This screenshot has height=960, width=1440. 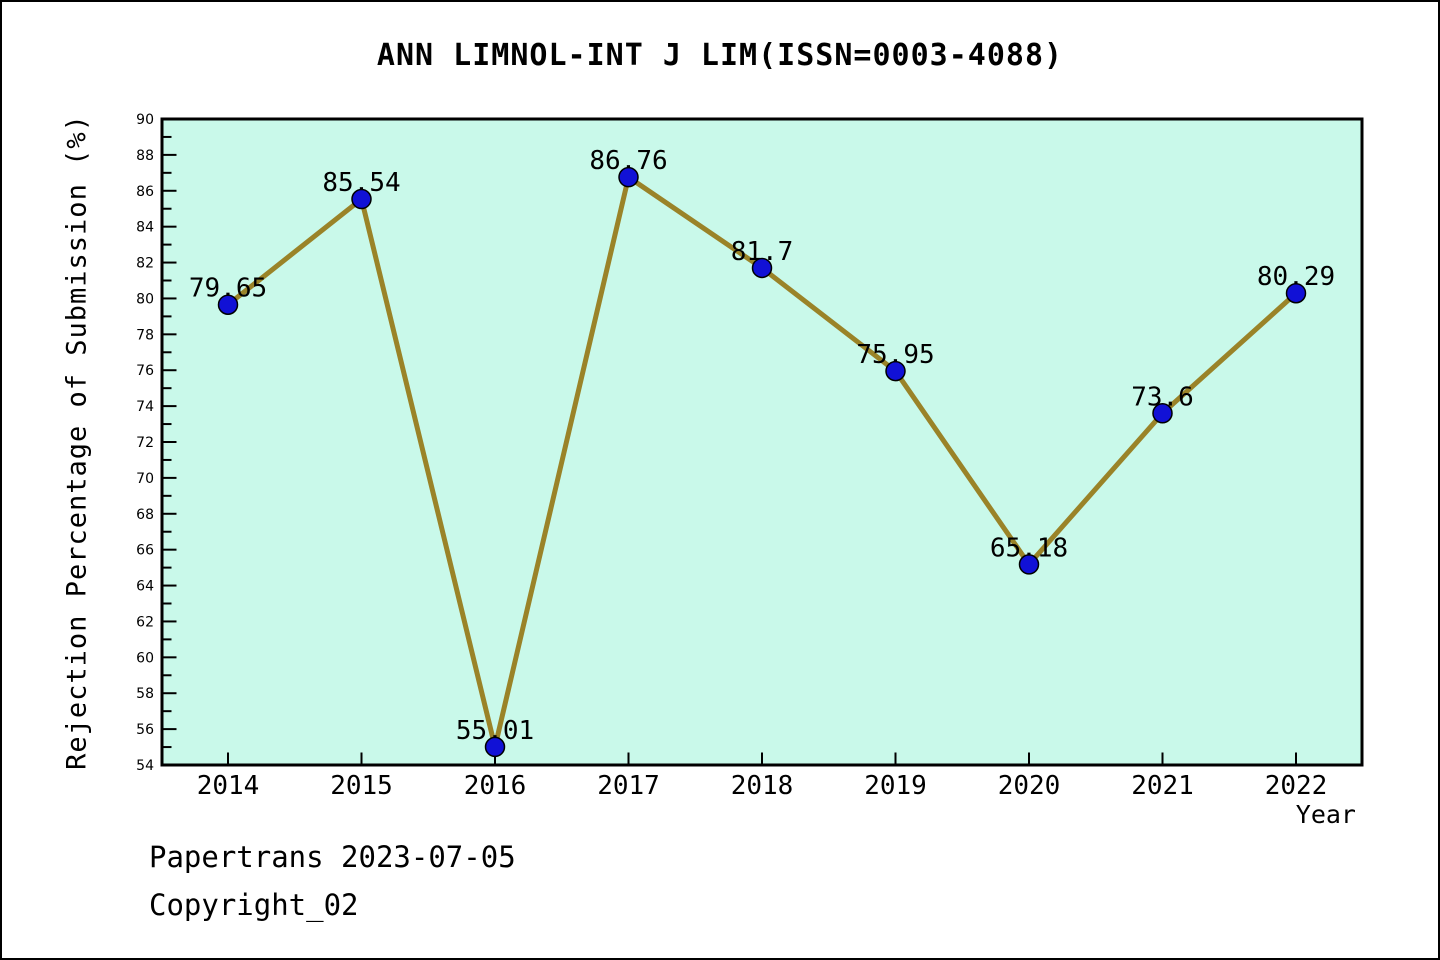 What do you see at coordinates (145, 515) in the screenshot?
I see `y-tick-label: 68` at bounding box center [145, 515].